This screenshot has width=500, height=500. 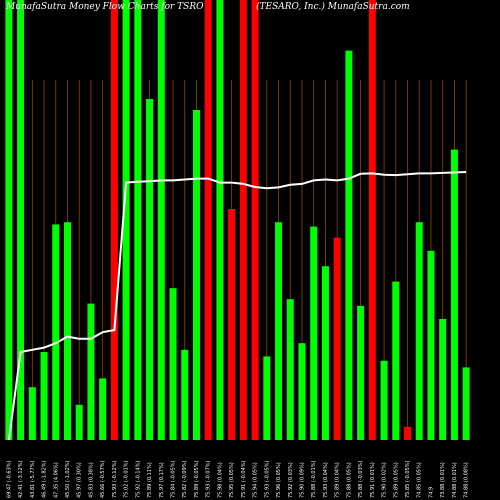 What do you see at coordinates (115, 479) in the screenshot?
I see `x-tick-label: 75.93 (-0.12%)` at bounding box center [115, 479].